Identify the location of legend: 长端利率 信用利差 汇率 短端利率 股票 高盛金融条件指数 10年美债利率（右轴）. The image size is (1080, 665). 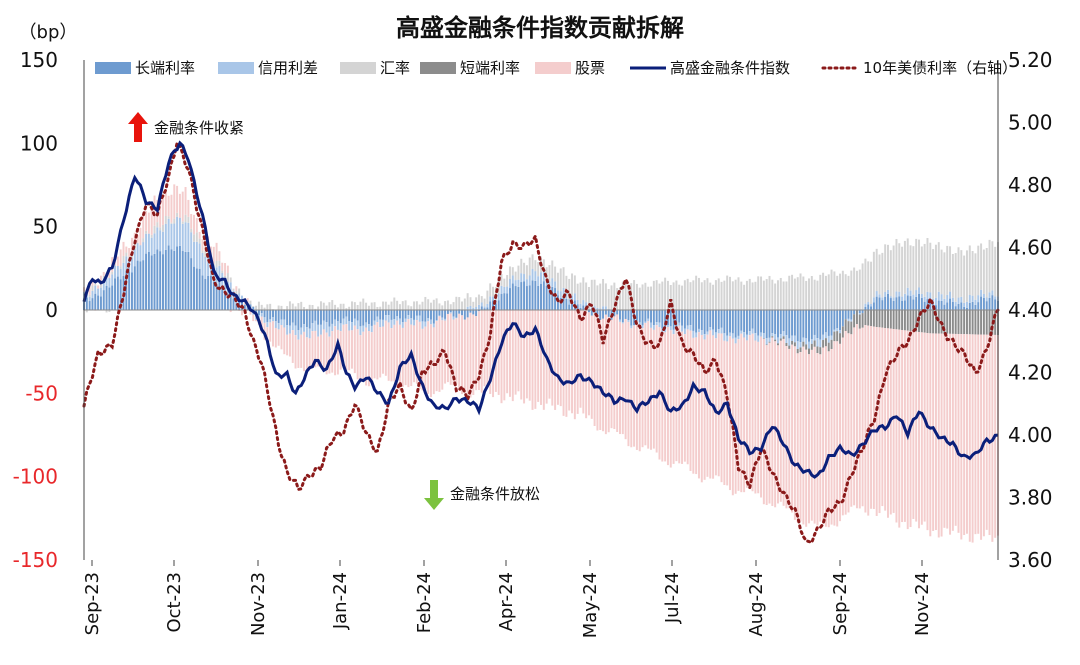
(556, 68).